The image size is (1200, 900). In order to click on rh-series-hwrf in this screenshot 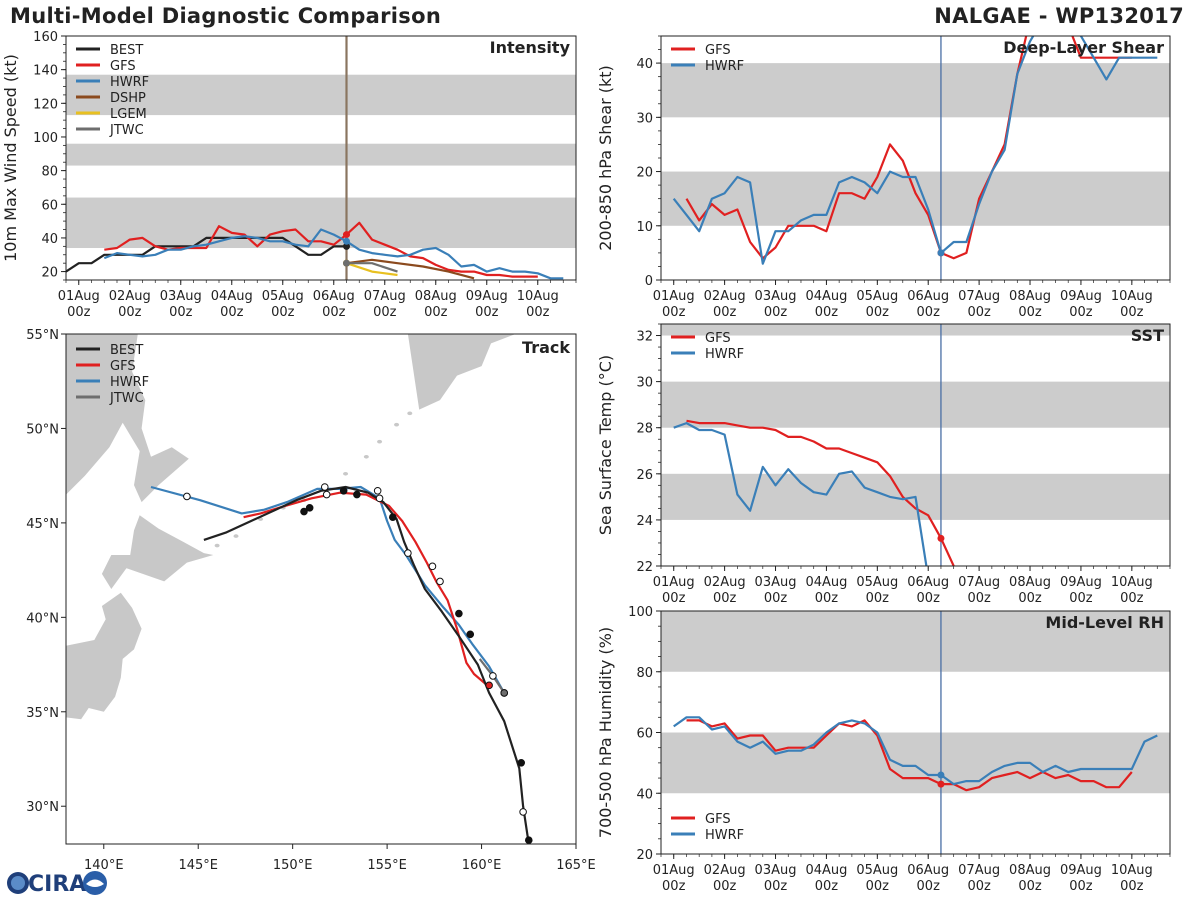, I will do `click(915, 751)`.